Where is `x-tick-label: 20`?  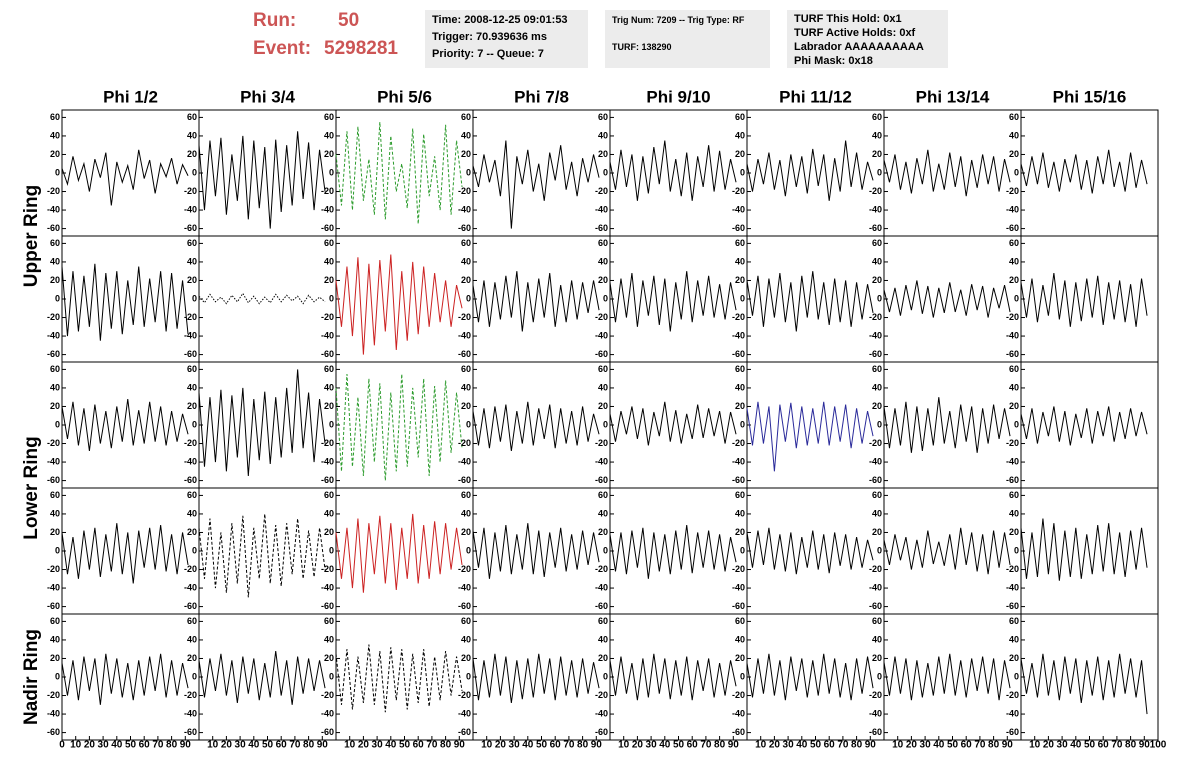 x-tick-label: 20 is located at coordinates (638, 745).